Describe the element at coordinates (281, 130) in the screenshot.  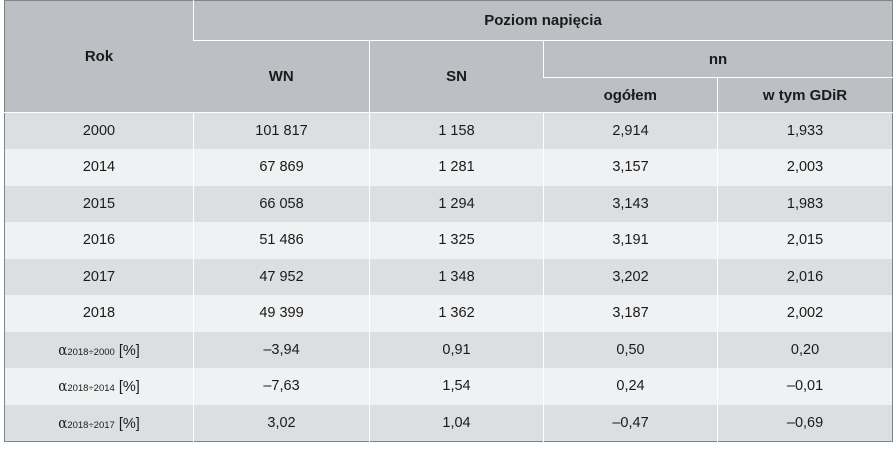
I see `cell-wn: 101 817` at that location.